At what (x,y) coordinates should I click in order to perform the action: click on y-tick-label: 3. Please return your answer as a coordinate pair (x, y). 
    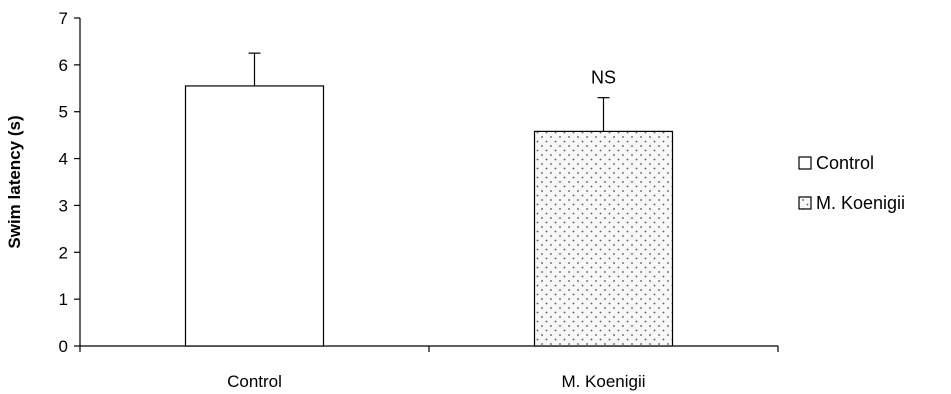
    Looking at the image, I should click on (63, 205).